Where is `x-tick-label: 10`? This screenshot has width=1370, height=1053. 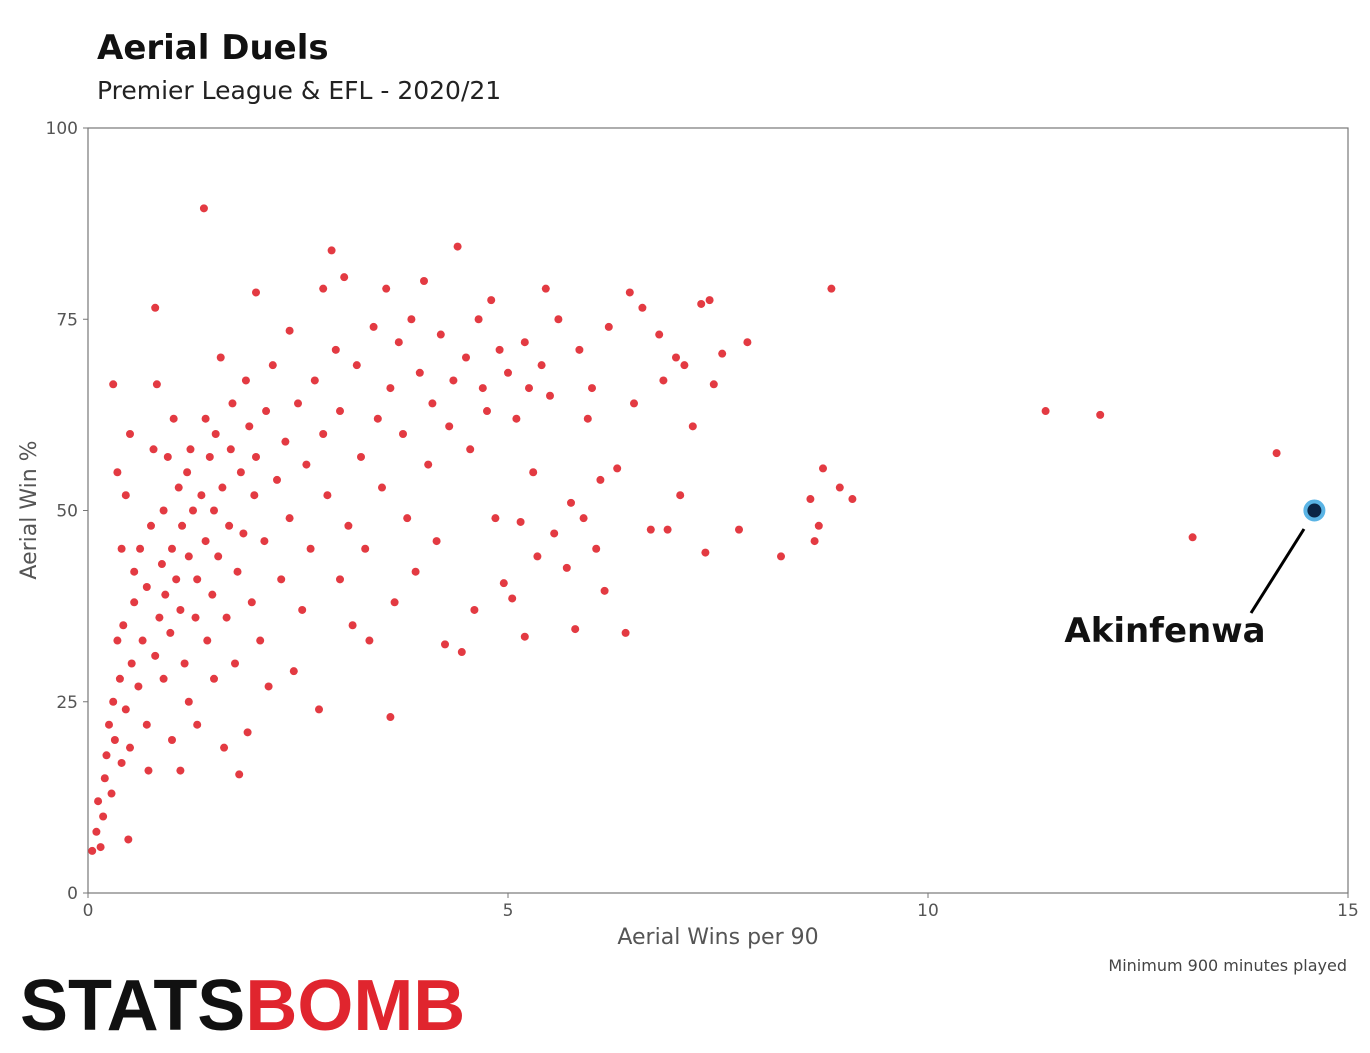
x-tick-label: 10 is located at coordinates (928, 911).